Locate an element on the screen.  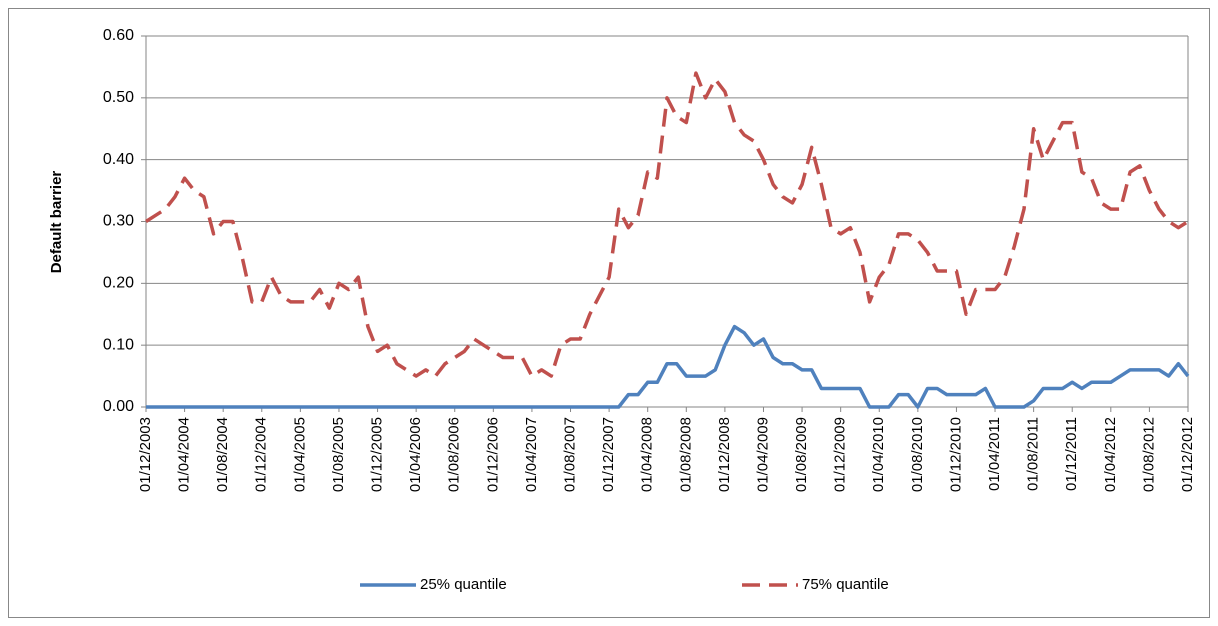
y-tick-label: 0.30 is located at coordinates (118, 221).